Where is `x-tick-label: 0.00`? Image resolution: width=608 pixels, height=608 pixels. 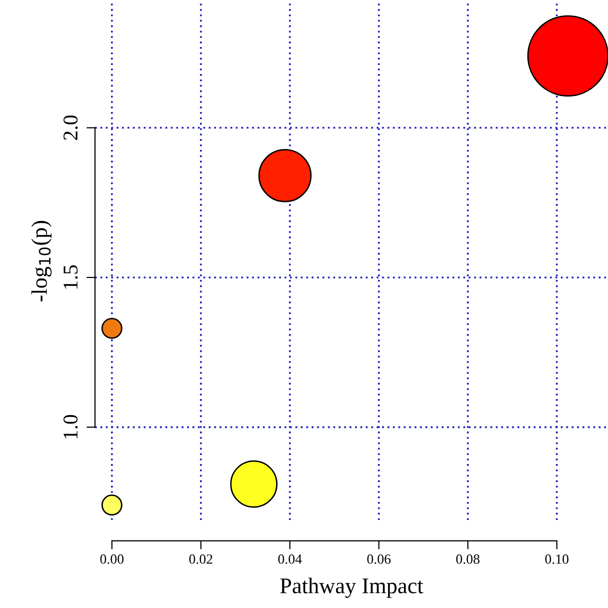
x-tick-label: 0.00 is located at coordinates (112, 559).